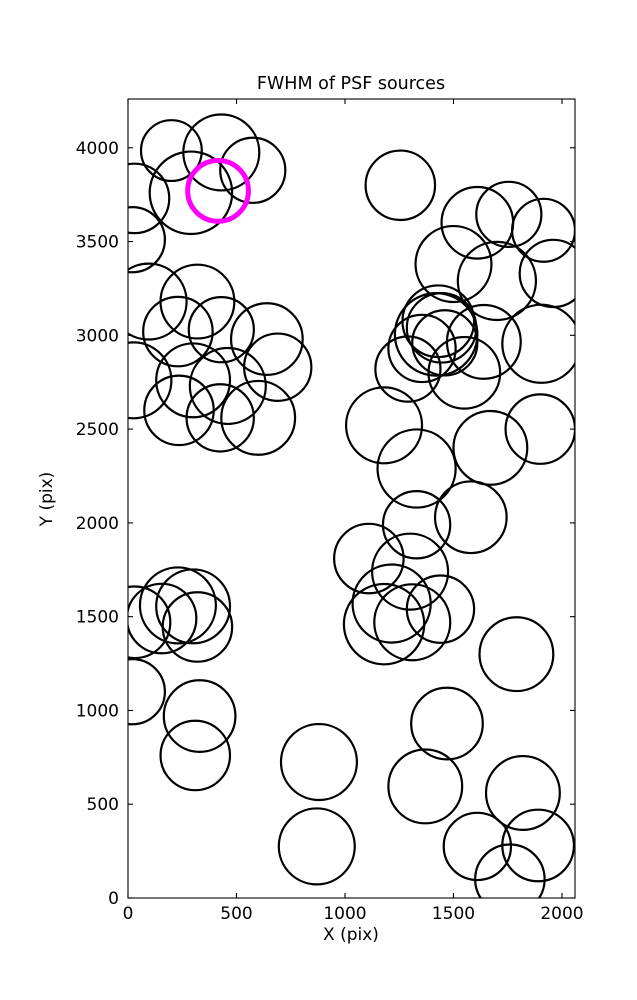 The height and width of the screenshot is (1000, 637). I want to click on x-tick-label: 1500, so click(453, 914).